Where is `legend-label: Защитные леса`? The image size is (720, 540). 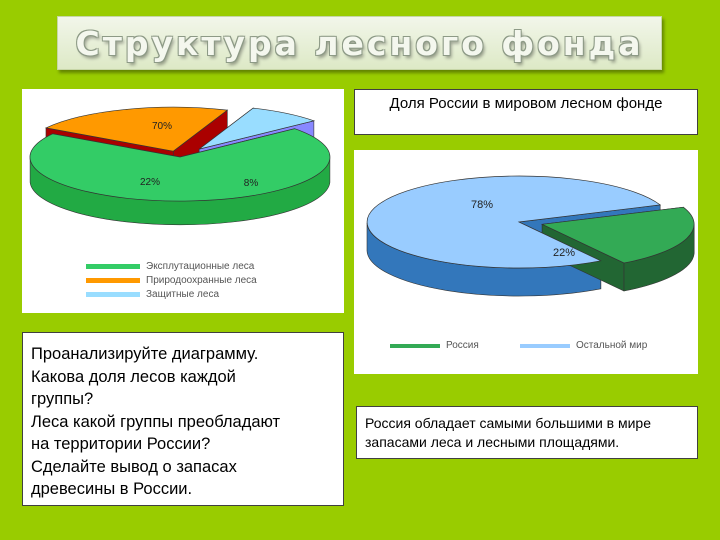 legend-label: Защитные леса is located at coordinates (183, 294).